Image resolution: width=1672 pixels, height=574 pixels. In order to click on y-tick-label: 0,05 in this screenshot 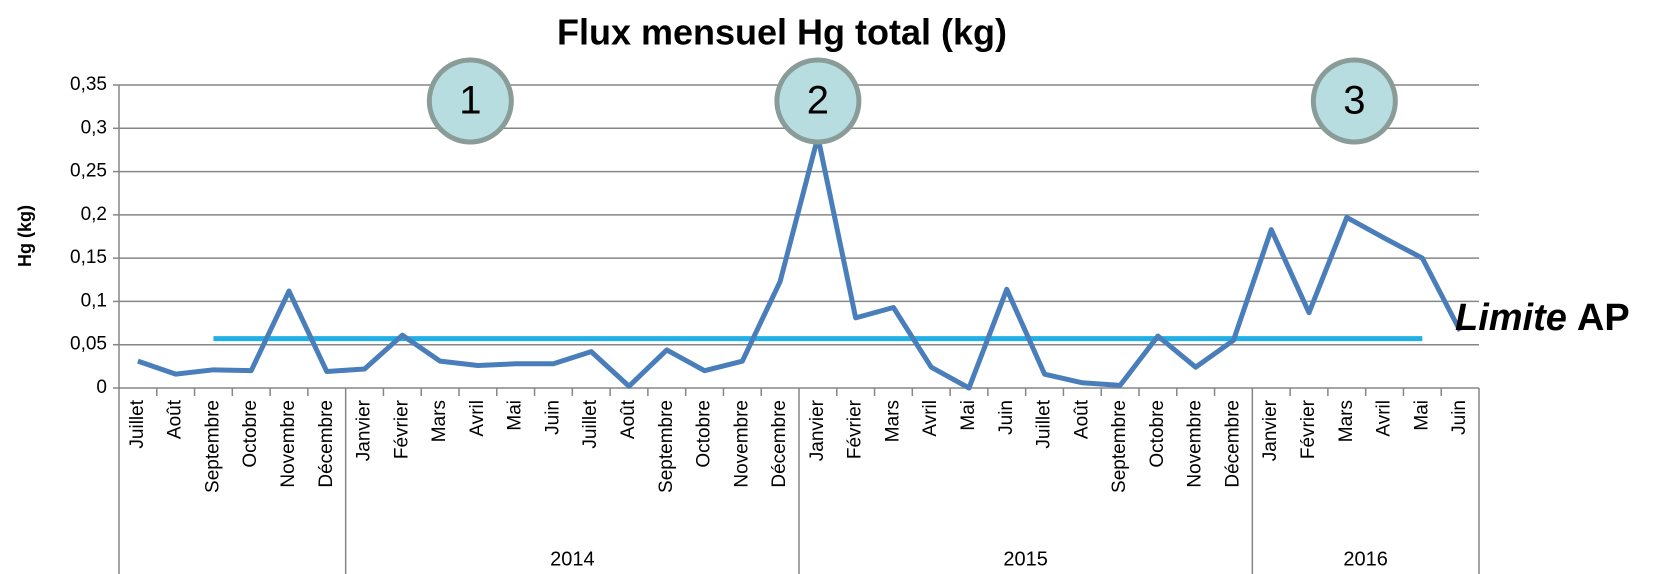, I will do `click(88, 344)`.